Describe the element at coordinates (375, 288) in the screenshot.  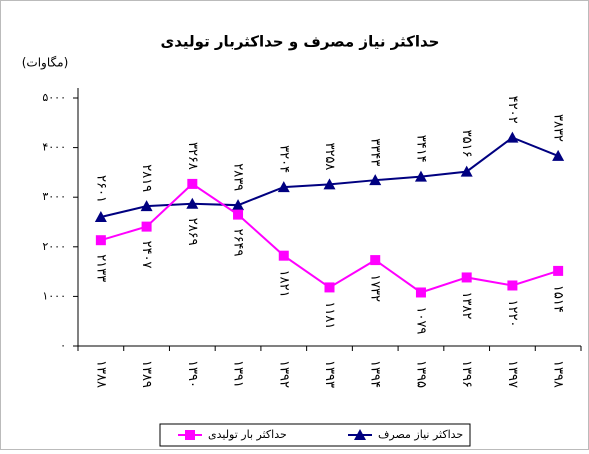
I see `data-label: ۱۷۳۲` at that location.